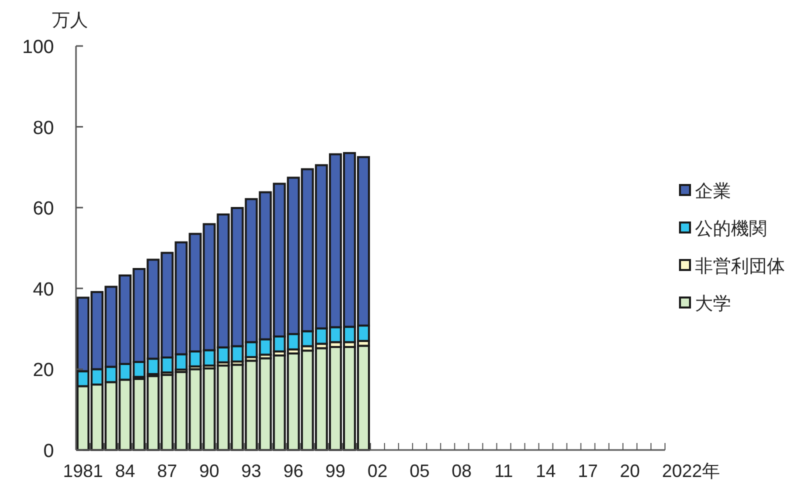  I want to click on x-tick-label: 08, so click(462, 471).